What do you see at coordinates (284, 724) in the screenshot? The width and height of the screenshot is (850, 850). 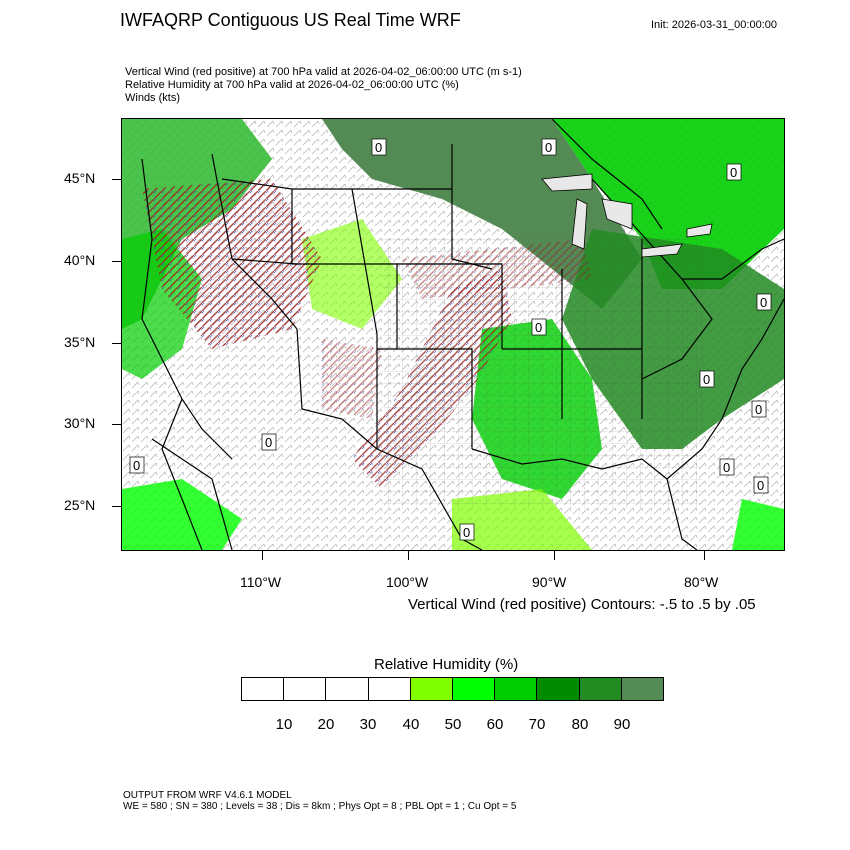 I see `legend-label: 10` at bounding box center [284, 724].